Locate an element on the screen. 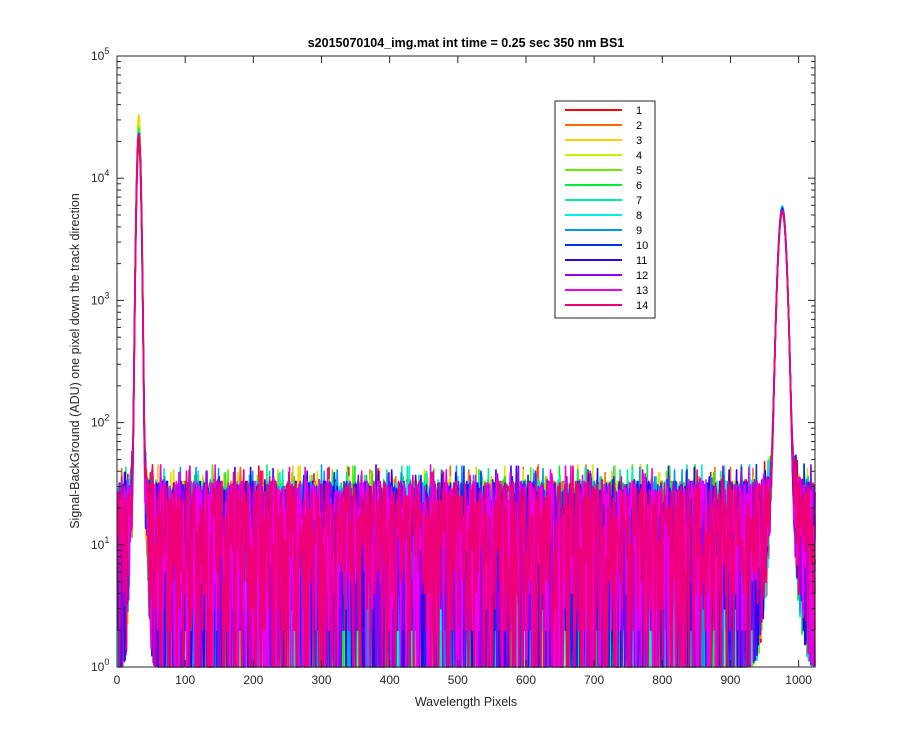 This screenshot has height=750, width=900. legend-label-11: 11 is located at coordinates (641, 261).